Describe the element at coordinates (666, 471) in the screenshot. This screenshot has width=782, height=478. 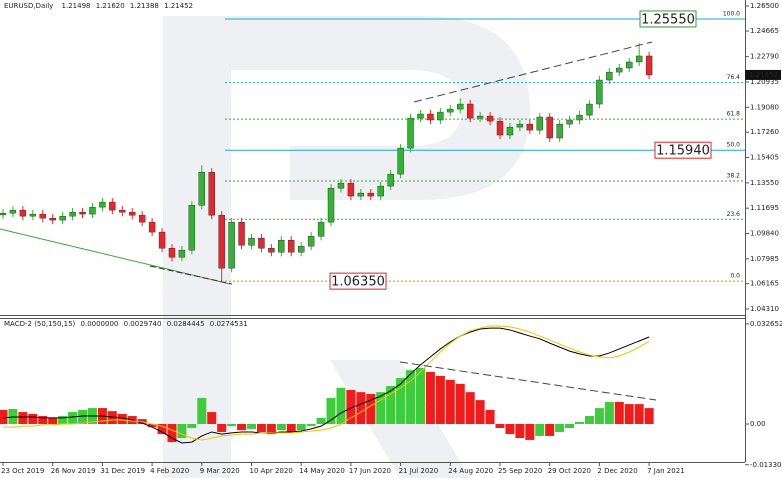
I see `x-tick-label: 7 Jan 2021` at that location.